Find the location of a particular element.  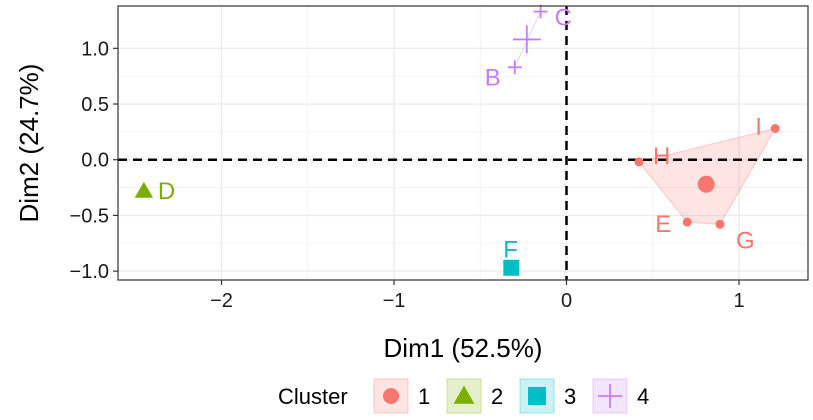

legend-label-4: 4 is located at coordinates (643, 396).